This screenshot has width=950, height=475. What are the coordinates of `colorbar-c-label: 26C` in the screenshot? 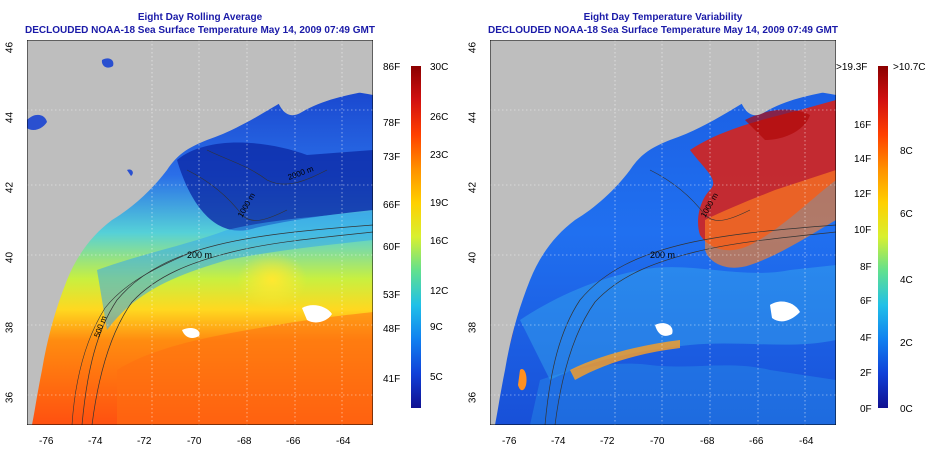 It's located at (439, 117).